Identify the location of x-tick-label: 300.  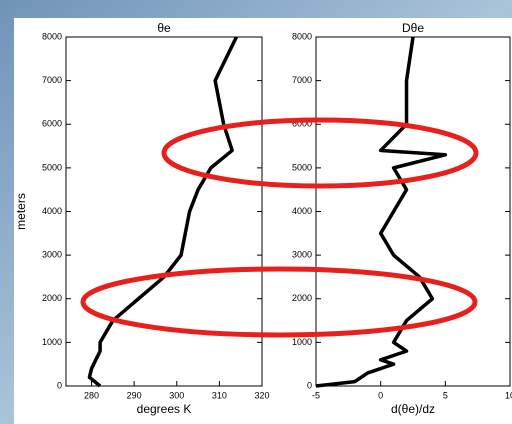
(176, 395).